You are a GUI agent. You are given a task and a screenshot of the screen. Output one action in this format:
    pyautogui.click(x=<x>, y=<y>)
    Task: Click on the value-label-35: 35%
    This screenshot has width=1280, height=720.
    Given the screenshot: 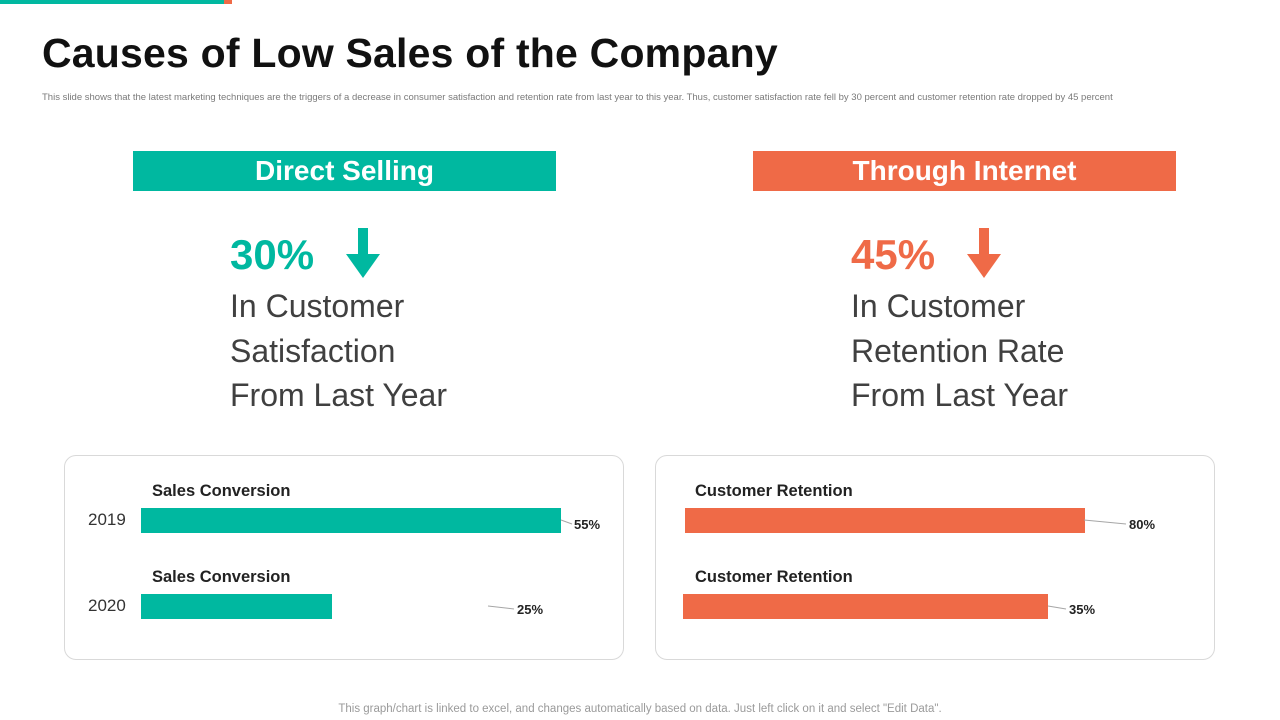 What is the action you would take?
    pyautogui.click(x=1082, y=609)
    